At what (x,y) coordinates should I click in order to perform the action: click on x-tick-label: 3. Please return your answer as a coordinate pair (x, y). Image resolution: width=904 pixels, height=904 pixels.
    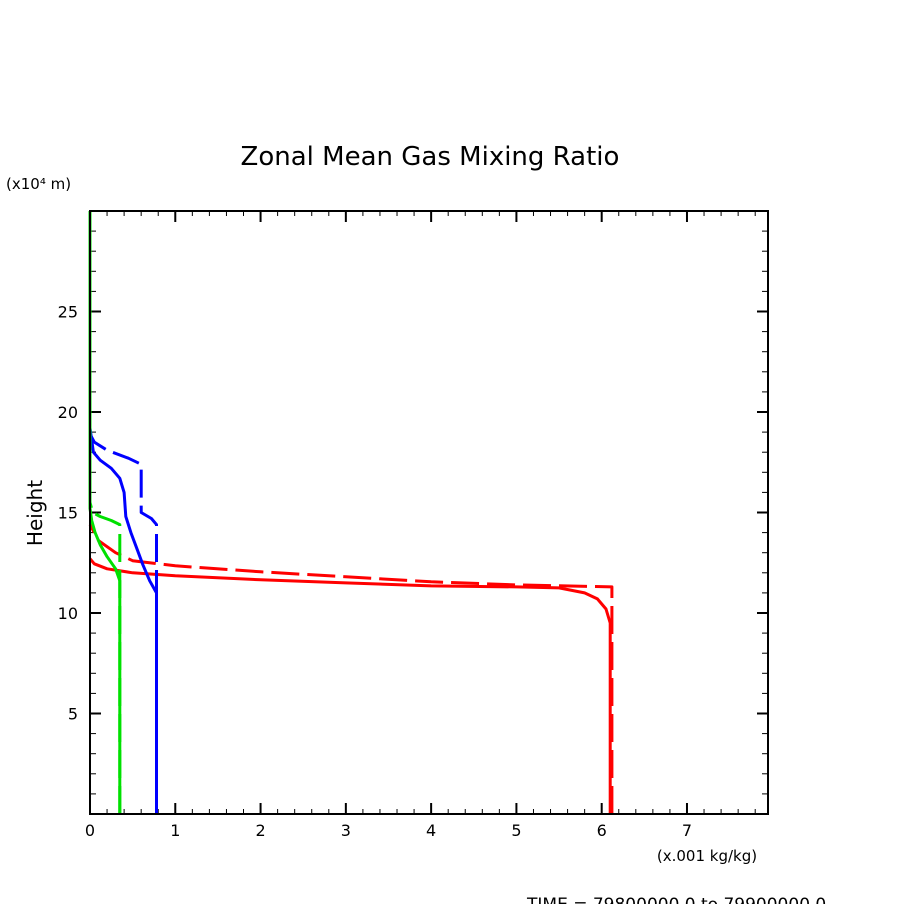
    Looking at the image, I should click on (346, 830).